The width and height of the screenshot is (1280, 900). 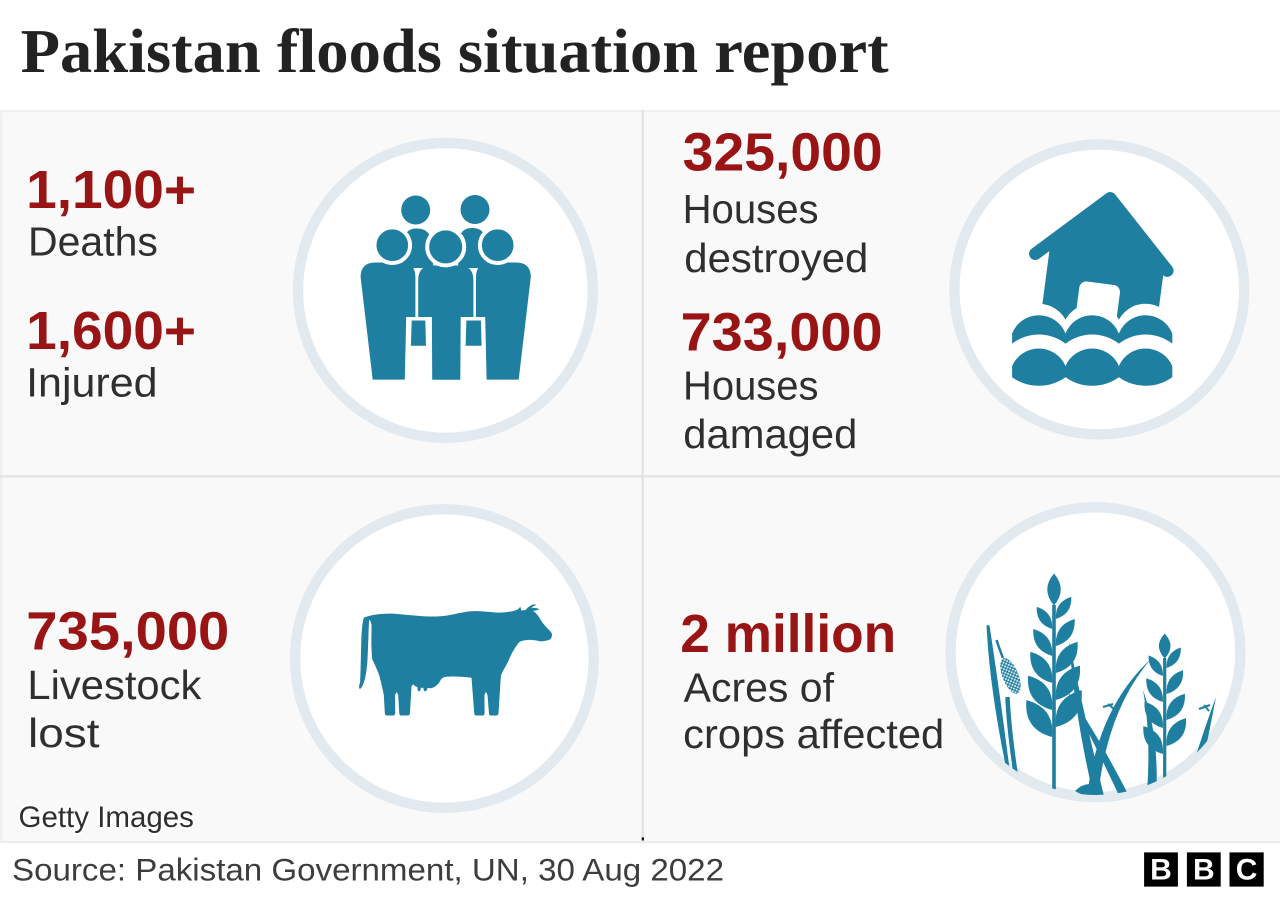 What do you see at coordinates (93, 242) in the screenshot?
I see `svg-text: Deaths` at bounding box center [93, 242].